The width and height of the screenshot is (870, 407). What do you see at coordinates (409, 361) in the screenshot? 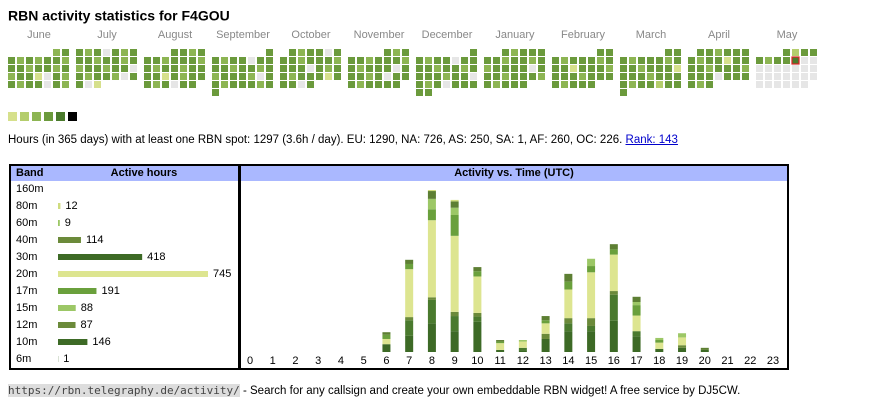
I see `hour-label: 7` at bounding box center [409, 361].